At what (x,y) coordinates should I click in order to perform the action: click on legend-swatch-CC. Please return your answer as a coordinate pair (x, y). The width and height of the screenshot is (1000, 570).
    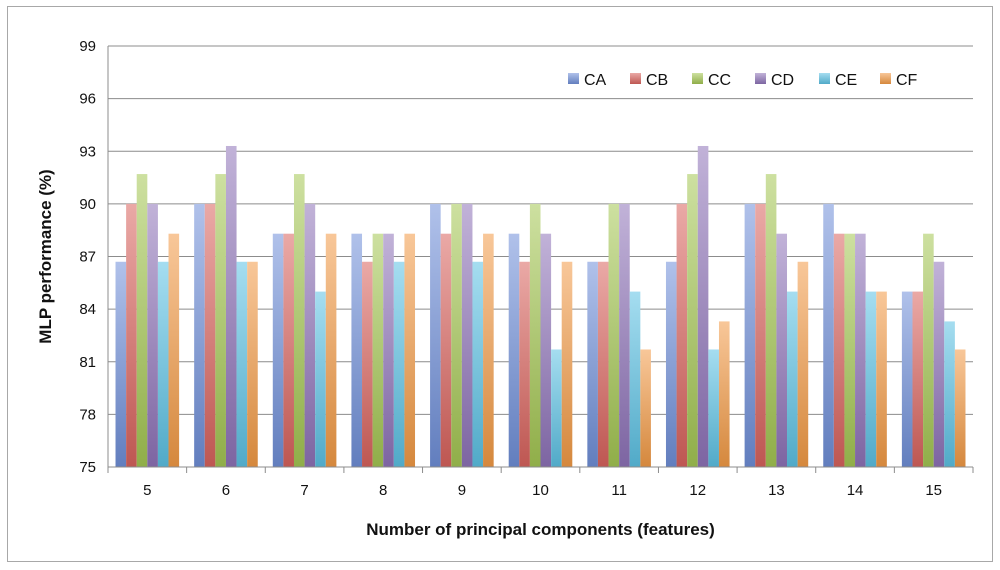
    Looking at the image, I should click on (697, 78).